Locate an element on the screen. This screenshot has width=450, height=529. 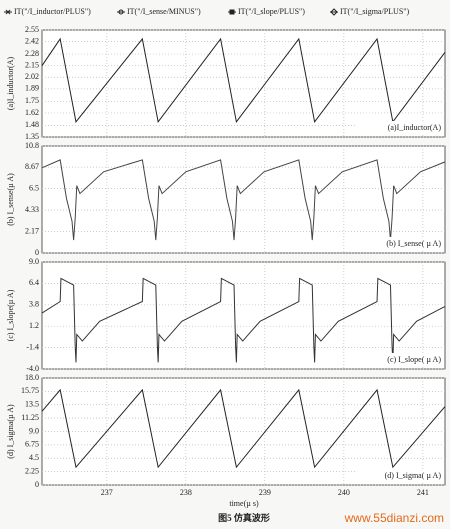
y-tick-label: -4.0 is located at coordinates (32, 368).